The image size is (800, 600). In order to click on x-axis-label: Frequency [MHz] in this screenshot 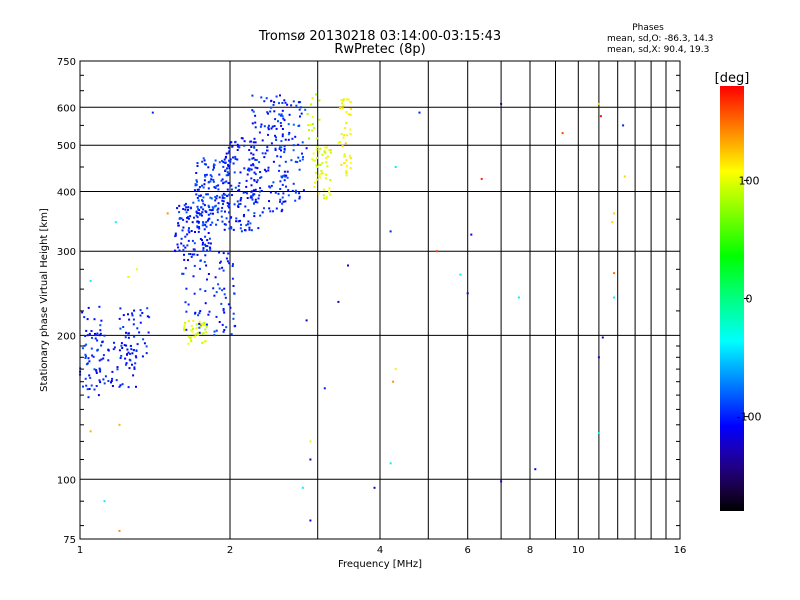, I will do `click(380, 564)`.